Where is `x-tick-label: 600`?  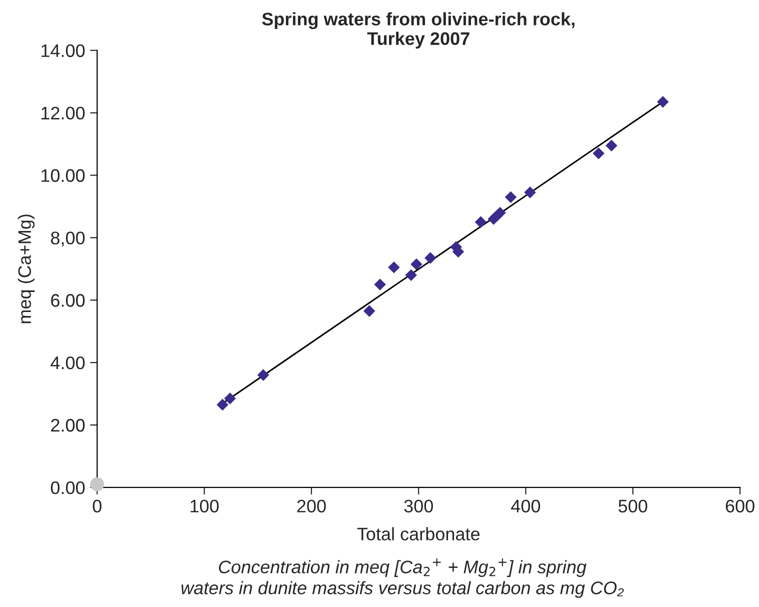
x-tick-label: 600 is located at coordinates (740, 506).